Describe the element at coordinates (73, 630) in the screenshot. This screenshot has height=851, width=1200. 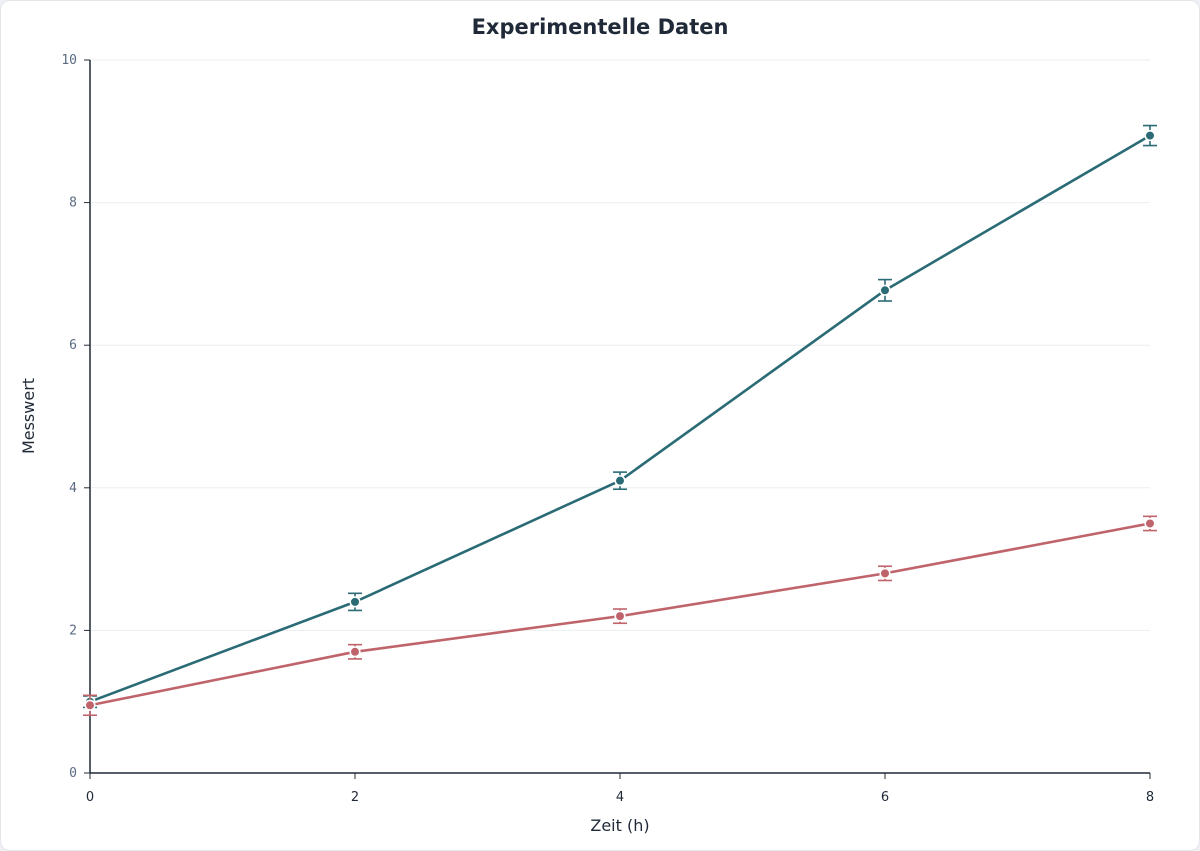
I see `y-tick-label: 2` at that location.